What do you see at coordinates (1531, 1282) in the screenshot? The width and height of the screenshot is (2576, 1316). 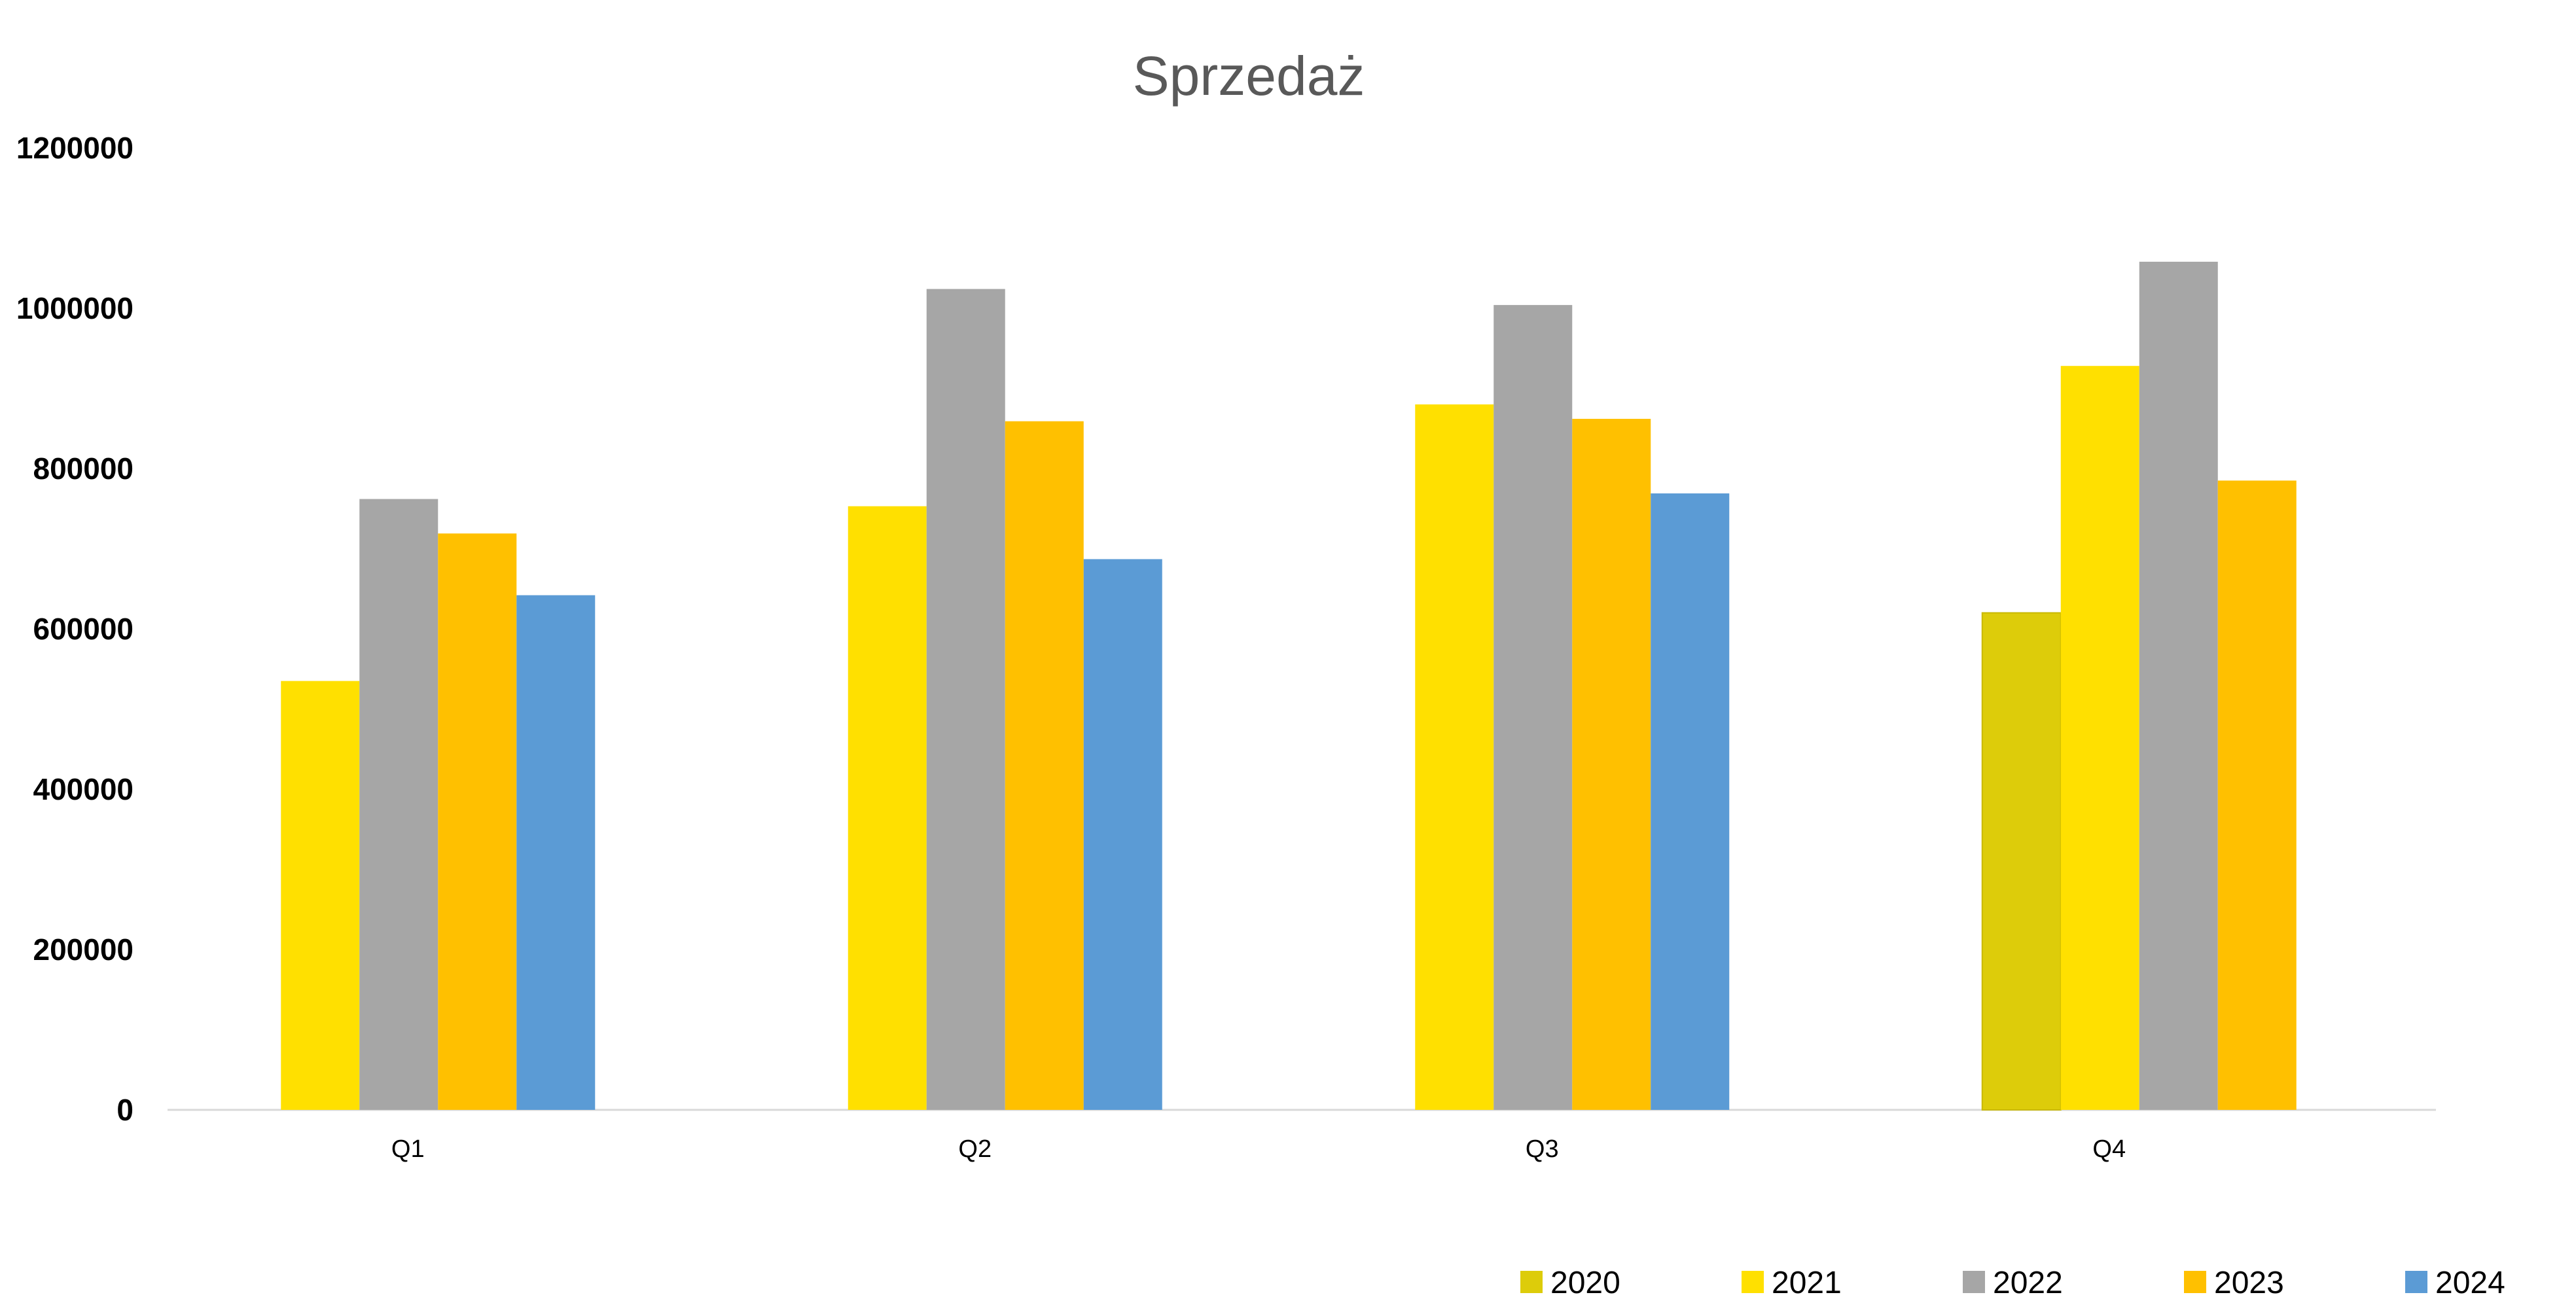 I see `legend-swatch-2020` at bounding box center [1531, 1282].